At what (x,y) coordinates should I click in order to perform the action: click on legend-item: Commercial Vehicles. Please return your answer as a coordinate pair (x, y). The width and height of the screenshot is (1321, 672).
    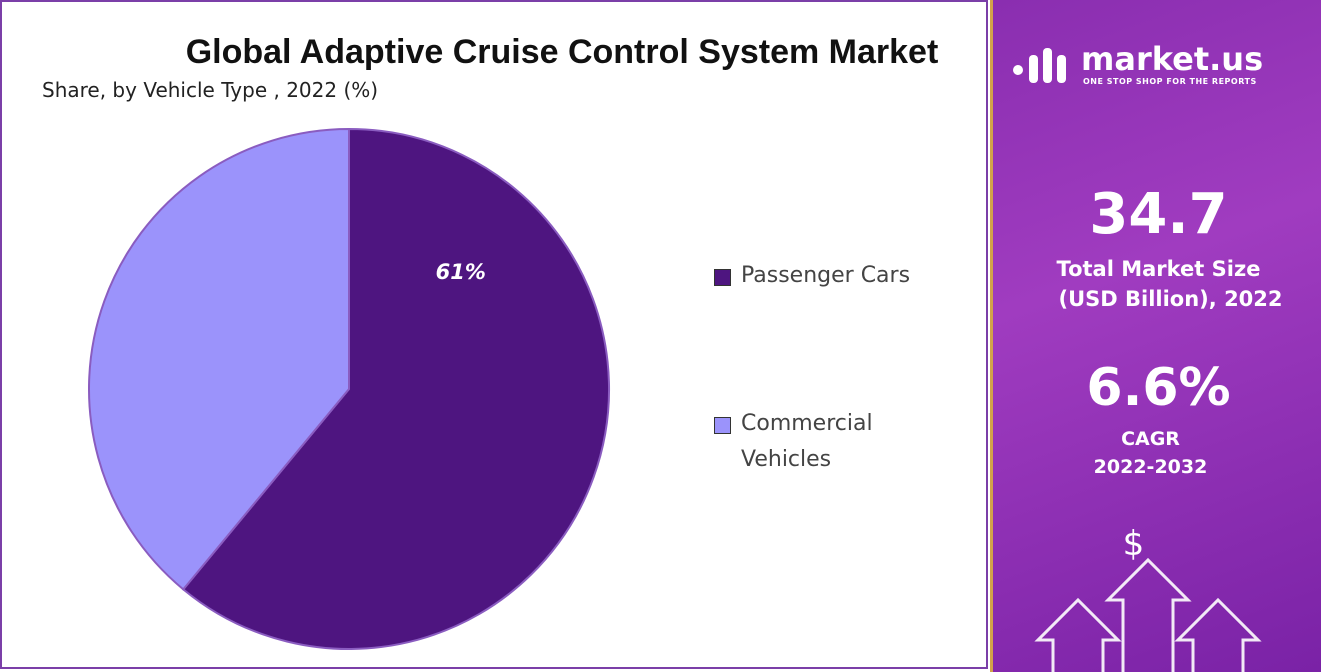
    Looking at the image, I should click on (834, 442).